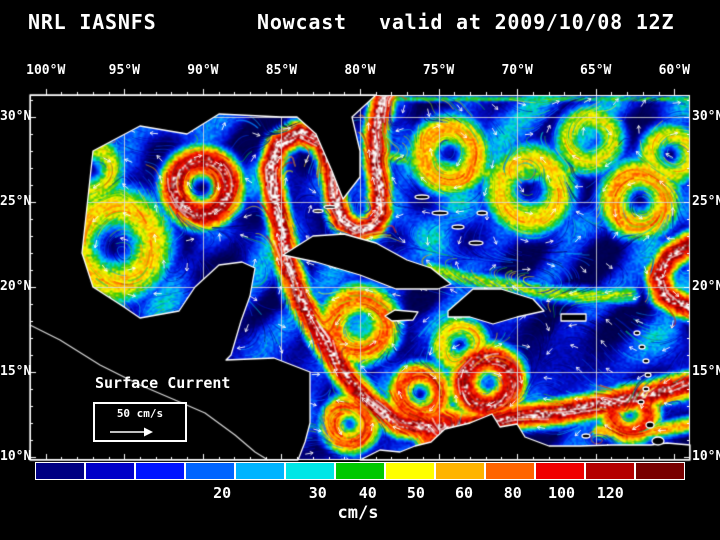 Image resolution: width=720 pixels, height=540 pixels. What do you see at coordinates (360, 70) in the screenshot?
I see `lon-tick-label: 80°W` at bounding box center [360, 70].